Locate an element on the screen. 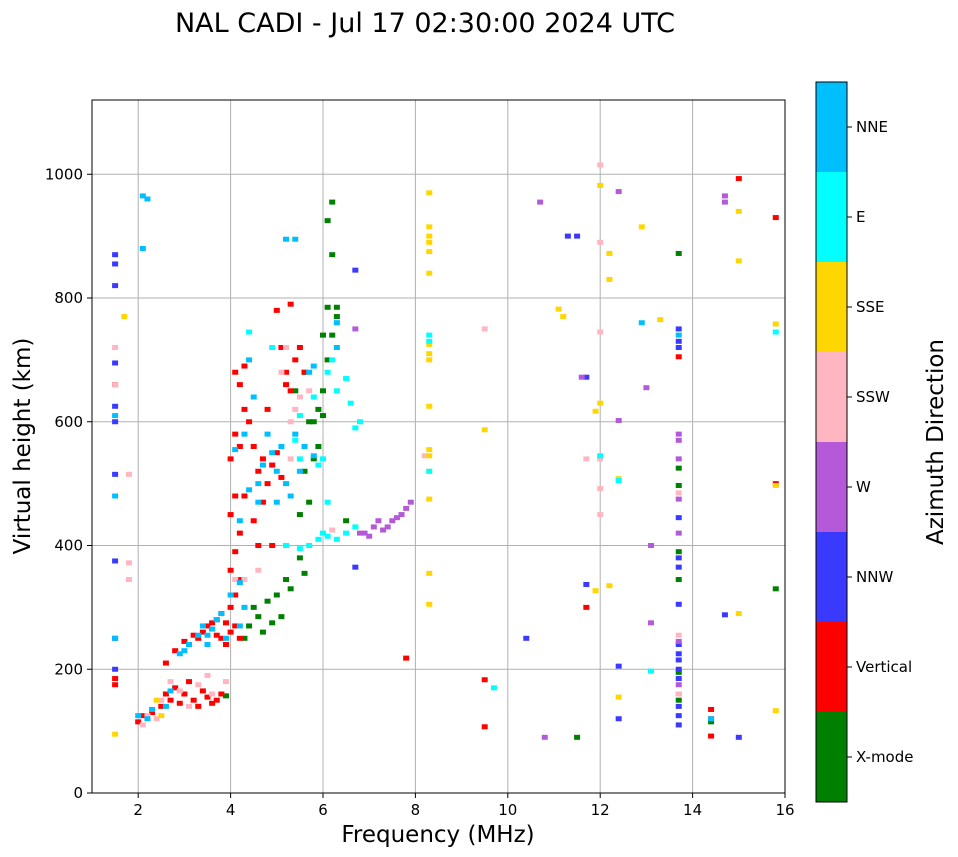 The height and width of the screenshot is (857, 958). y-axis-ticks: 0 200 400 600 800 1000 is located at coordinates (68, 483).